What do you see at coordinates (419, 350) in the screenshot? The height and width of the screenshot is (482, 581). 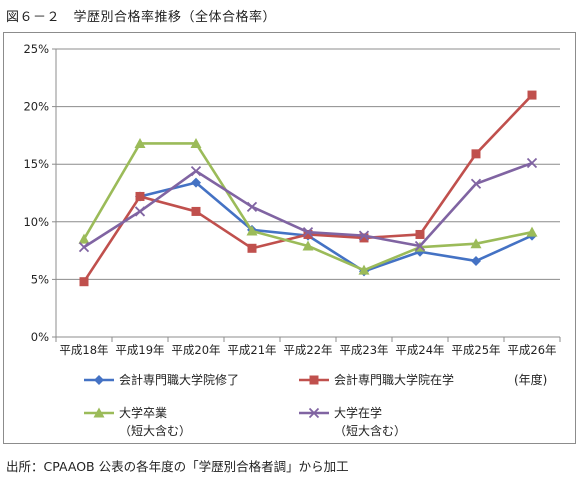 I see `x-tick-label: 平成24年` at bounding box center [419, 350].